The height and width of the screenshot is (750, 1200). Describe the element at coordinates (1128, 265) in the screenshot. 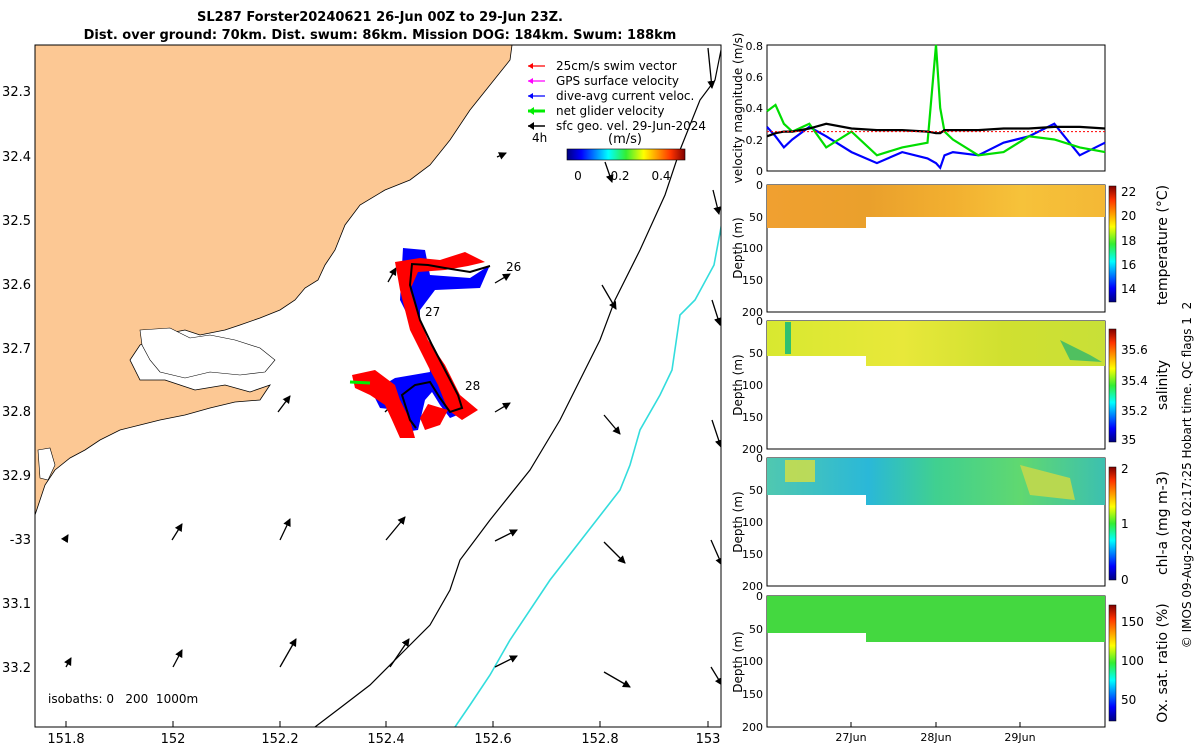

I see `temp-cb-tick: 16` at that location.